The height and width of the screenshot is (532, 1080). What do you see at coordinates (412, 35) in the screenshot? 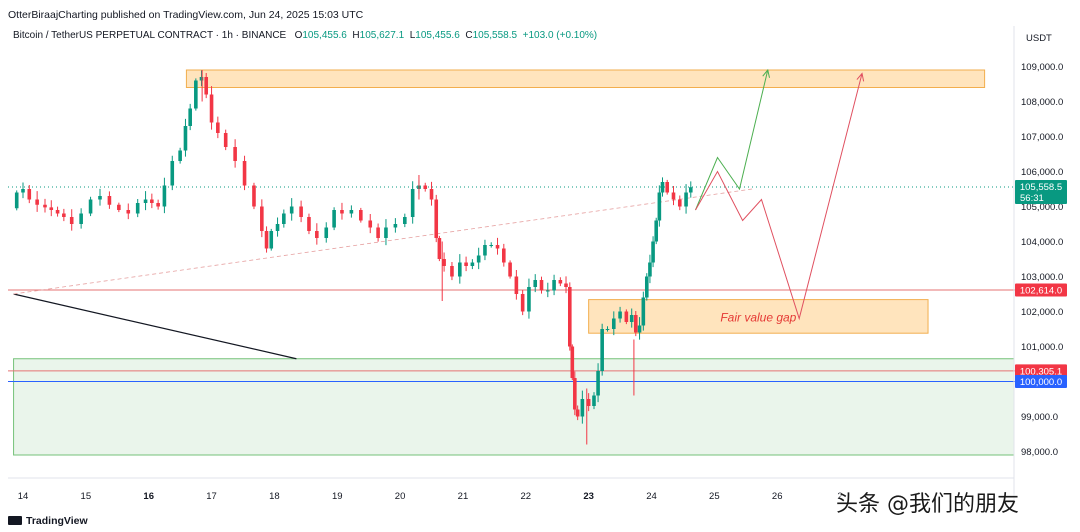
I see `low-label: L` at bounding box center [412, 35].